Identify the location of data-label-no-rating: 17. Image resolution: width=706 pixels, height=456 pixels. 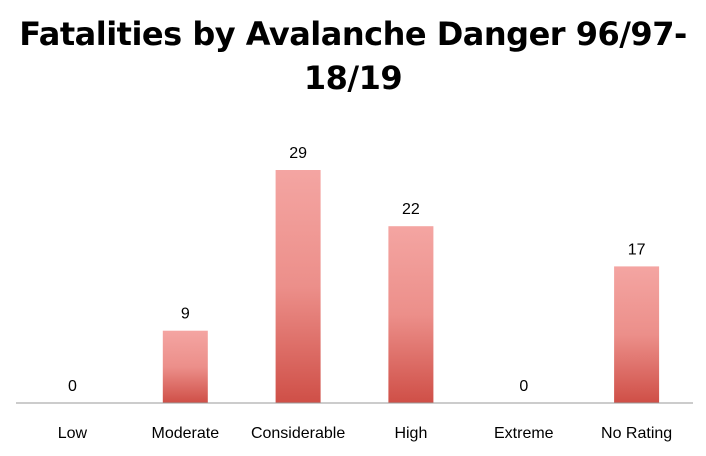
(637, 249).